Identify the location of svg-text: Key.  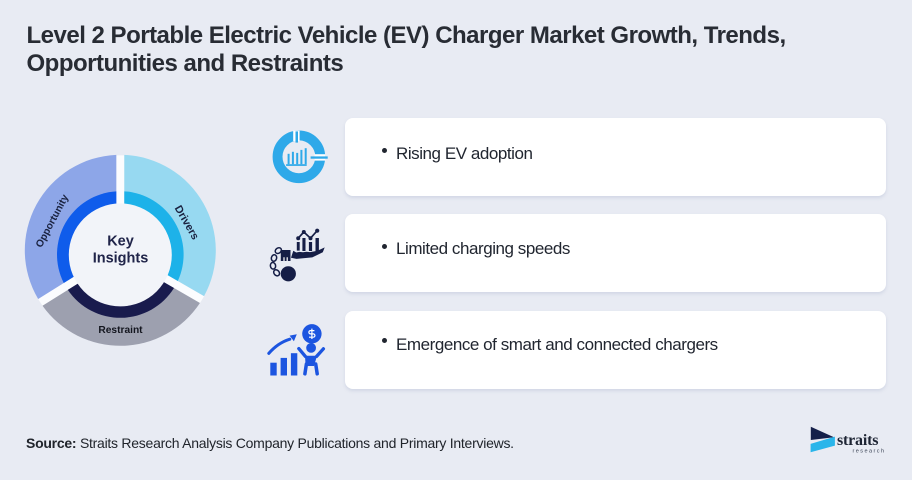
(120, 242).